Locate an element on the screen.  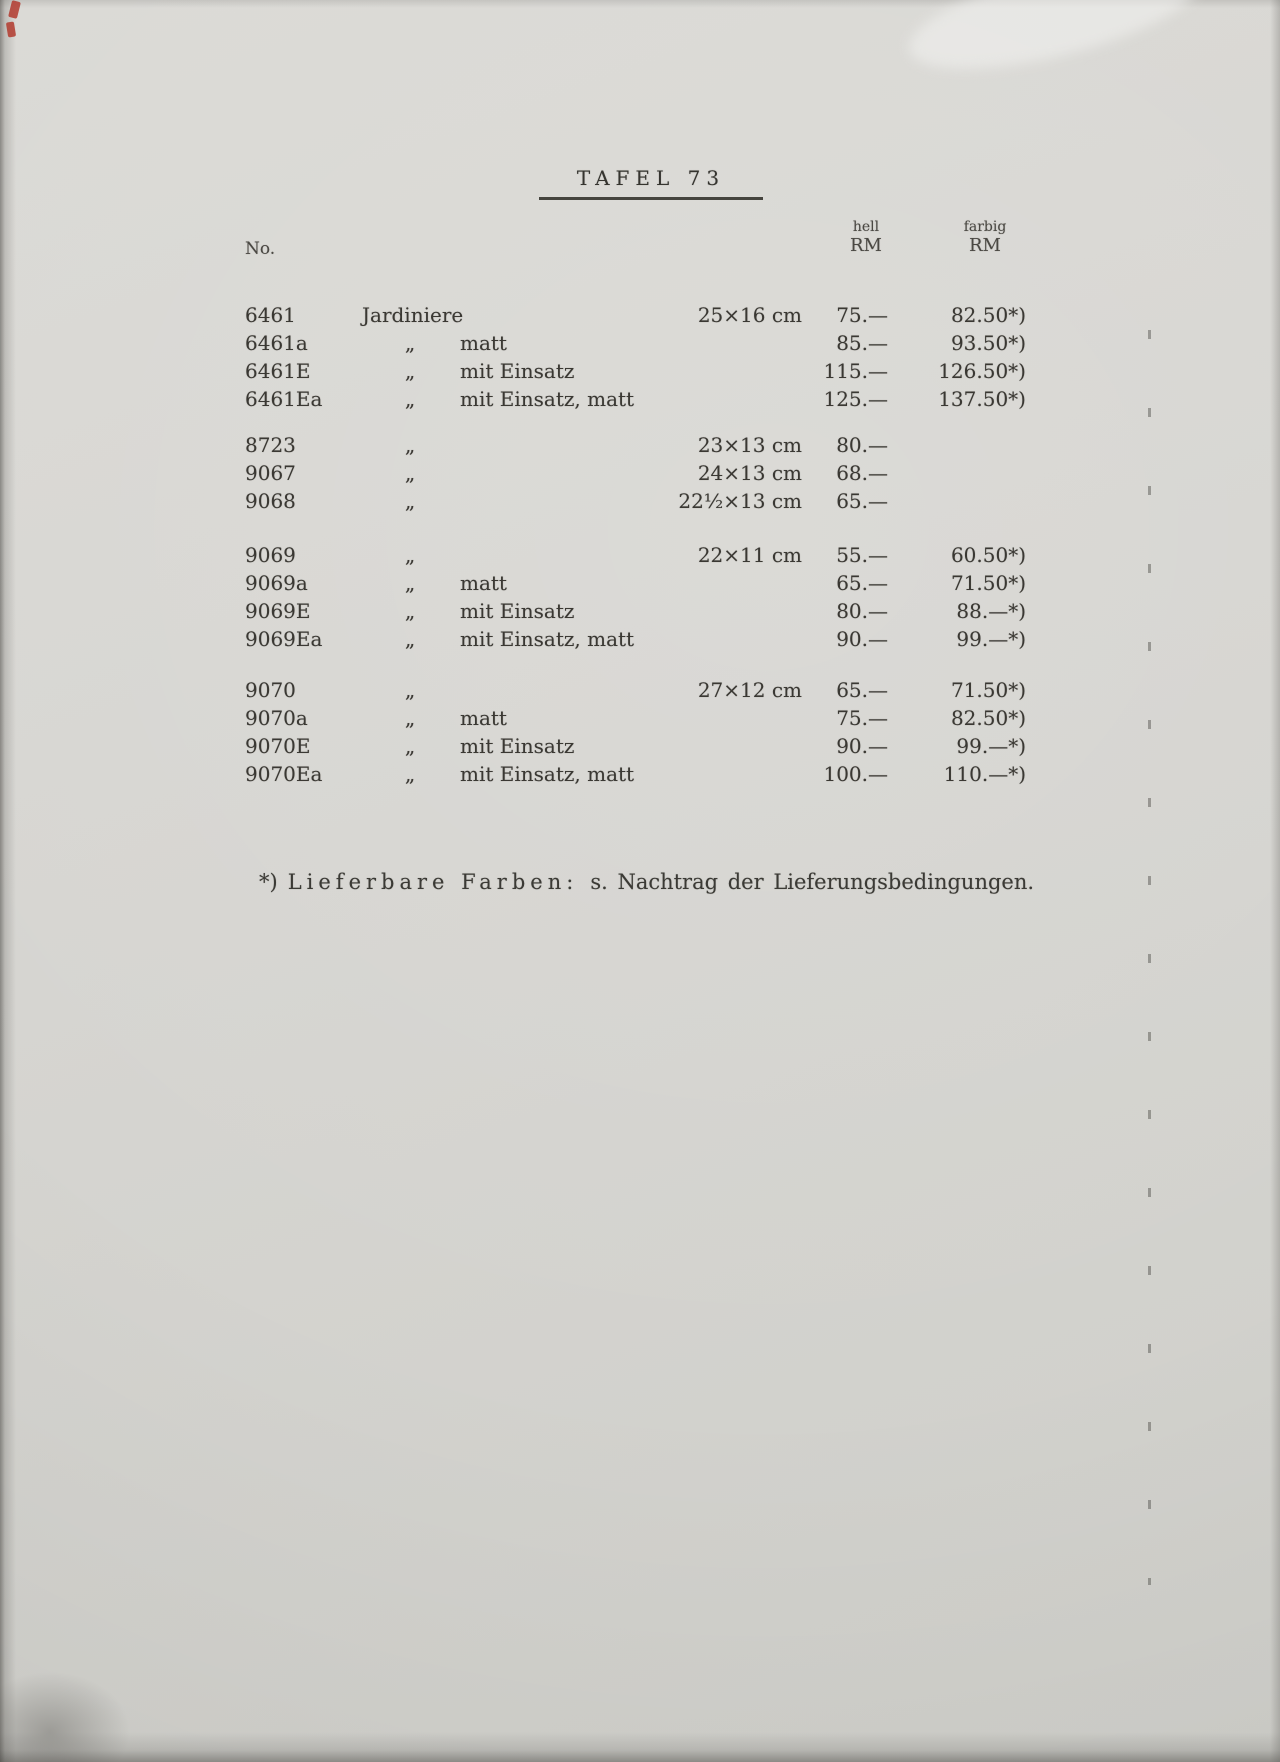
cell-price-hell: 100.— is located at coordinates (855, 774).